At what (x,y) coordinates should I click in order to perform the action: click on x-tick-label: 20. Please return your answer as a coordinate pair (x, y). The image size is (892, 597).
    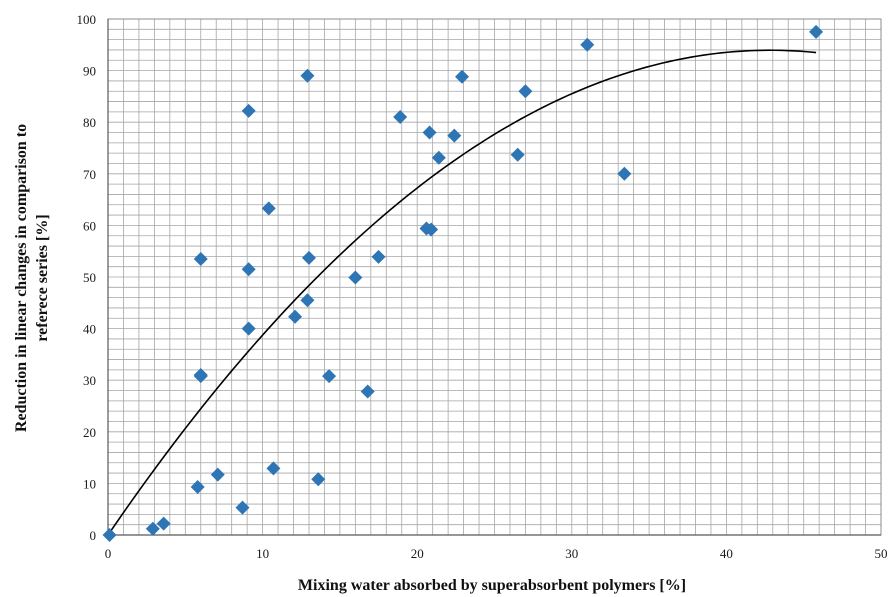
    Looking at the image, I should click on (417, 553).